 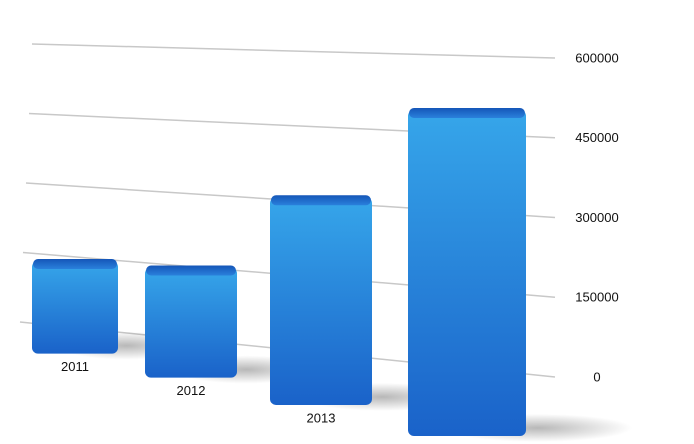 What do you see at coordinates (293, 51) in the screenshot?
I see `grid-line` at bounding box center [293, 51].